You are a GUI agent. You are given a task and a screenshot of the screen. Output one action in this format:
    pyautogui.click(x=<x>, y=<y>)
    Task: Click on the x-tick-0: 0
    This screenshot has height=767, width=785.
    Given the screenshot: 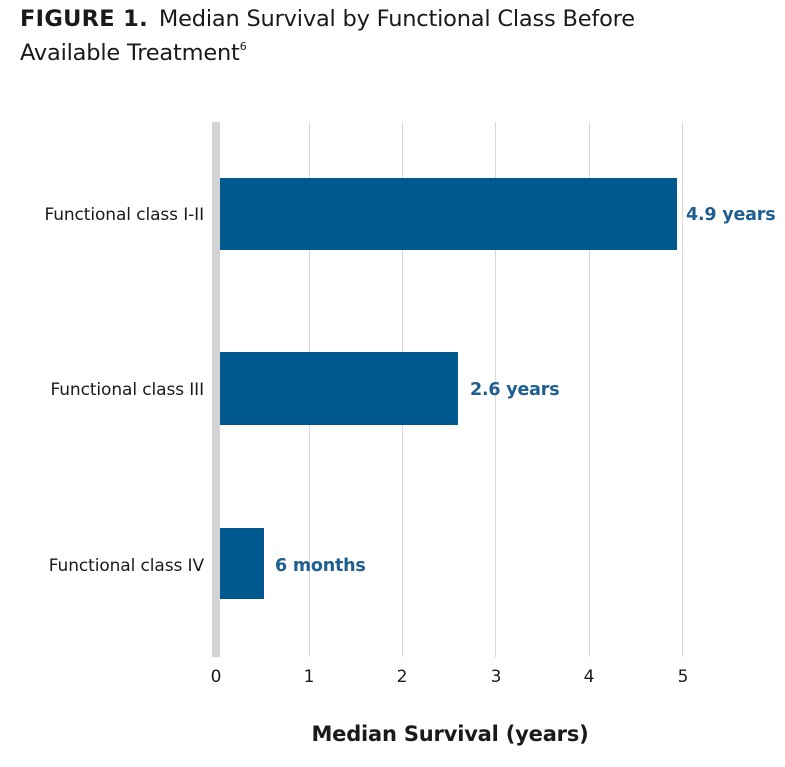 What is the action you would take?
    pyautogui.click(x=216, y=677)
    